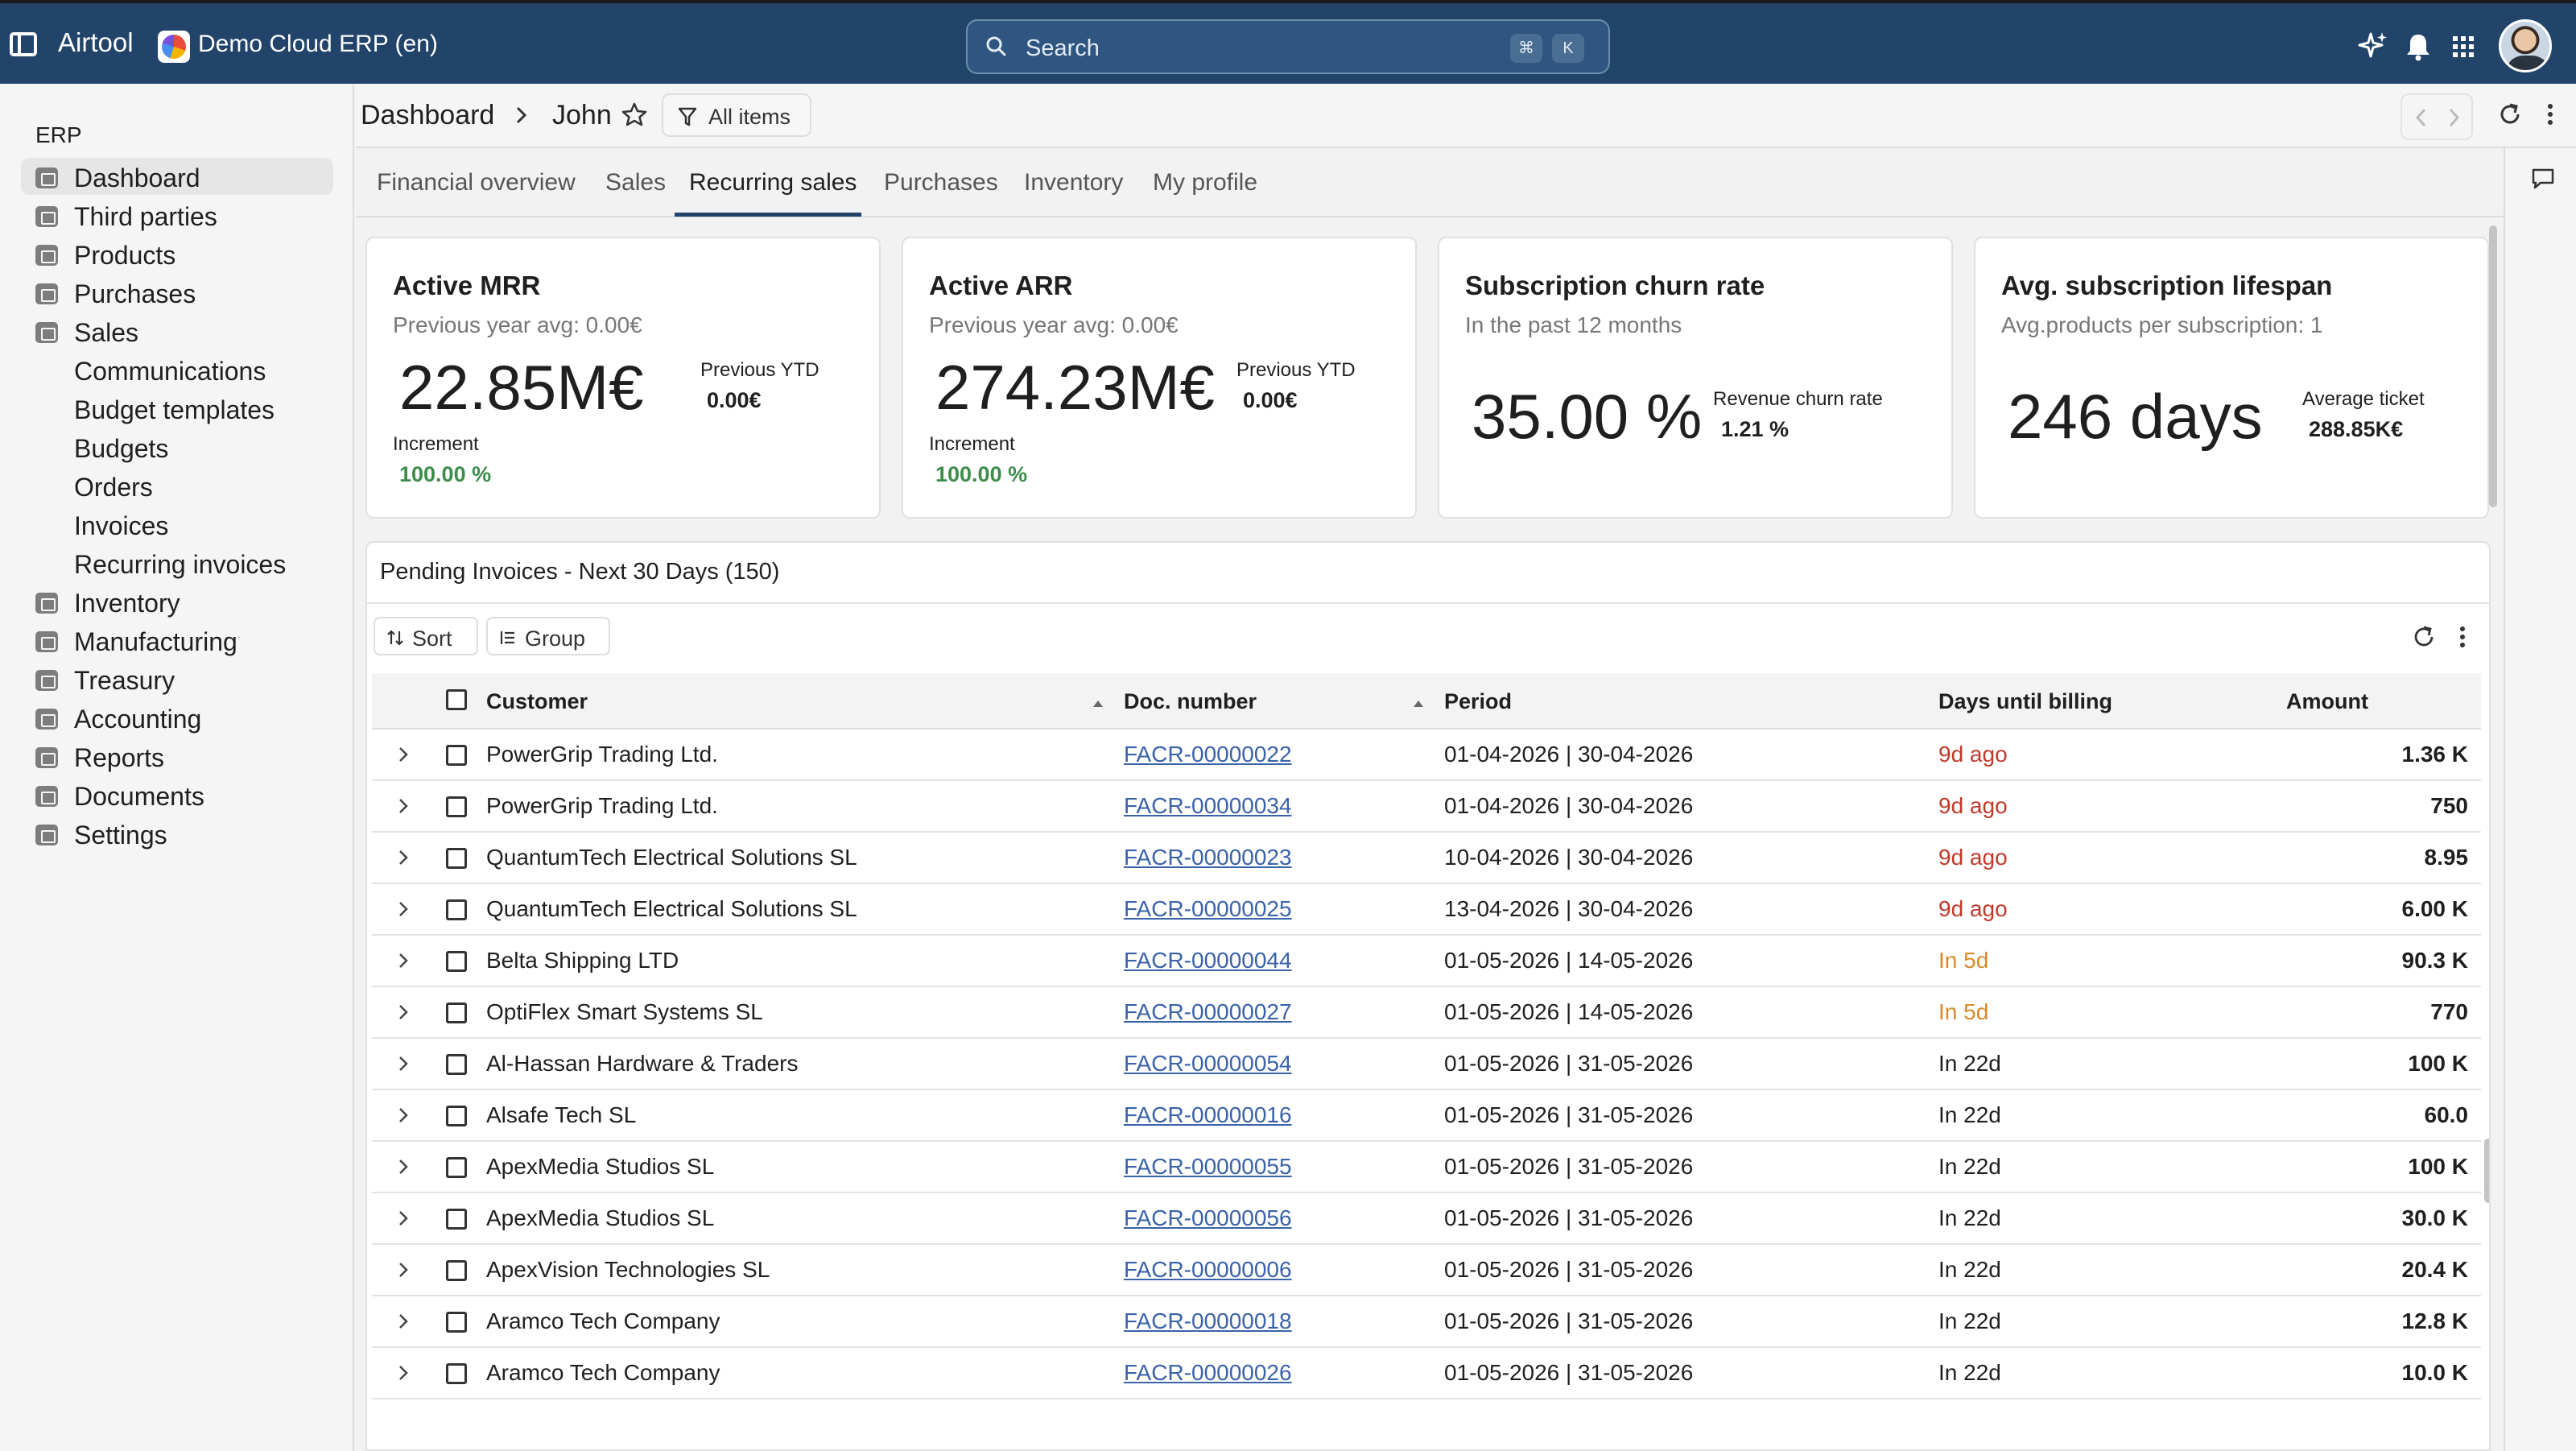  I want to click on column-customer: Customer, so click(537, 701).